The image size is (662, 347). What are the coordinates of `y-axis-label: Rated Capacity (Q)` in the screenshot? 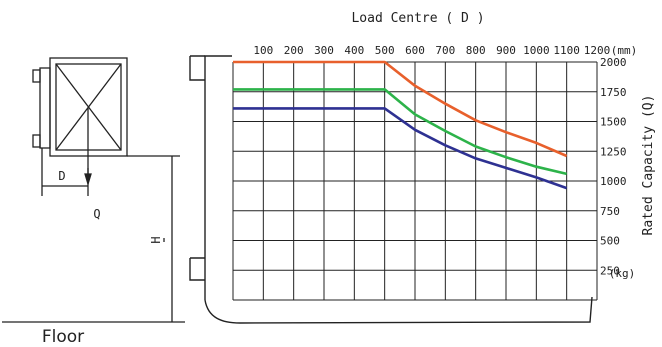 It's located at (648, 165).